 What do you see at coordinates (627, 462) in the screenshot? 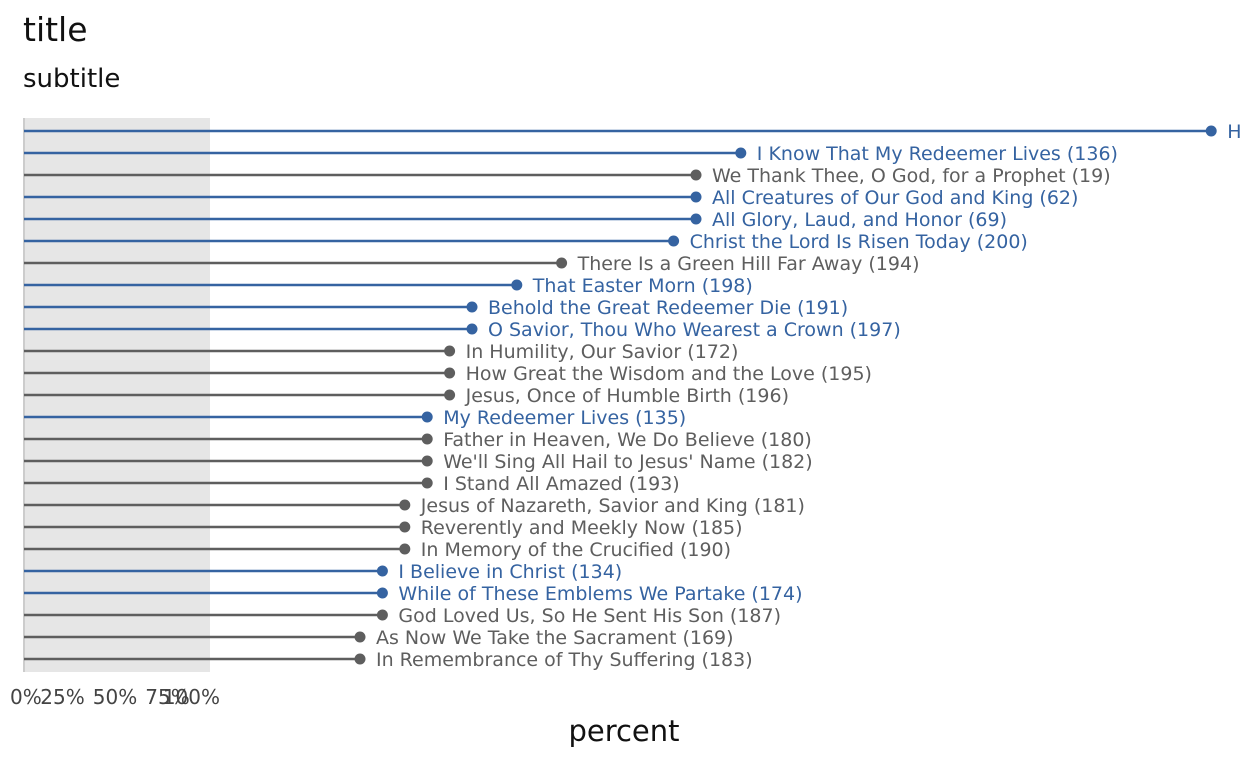
I see `row-label: We'll Sing All Hail to Jesus' Name (182)` at bounding box center [627, 462].